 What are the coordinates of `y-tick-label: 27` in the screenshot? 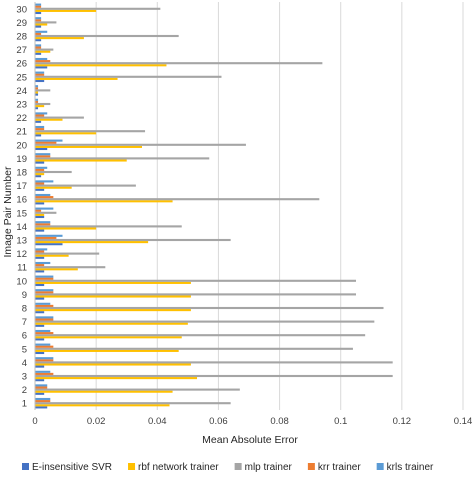 It's located at (21, 50).